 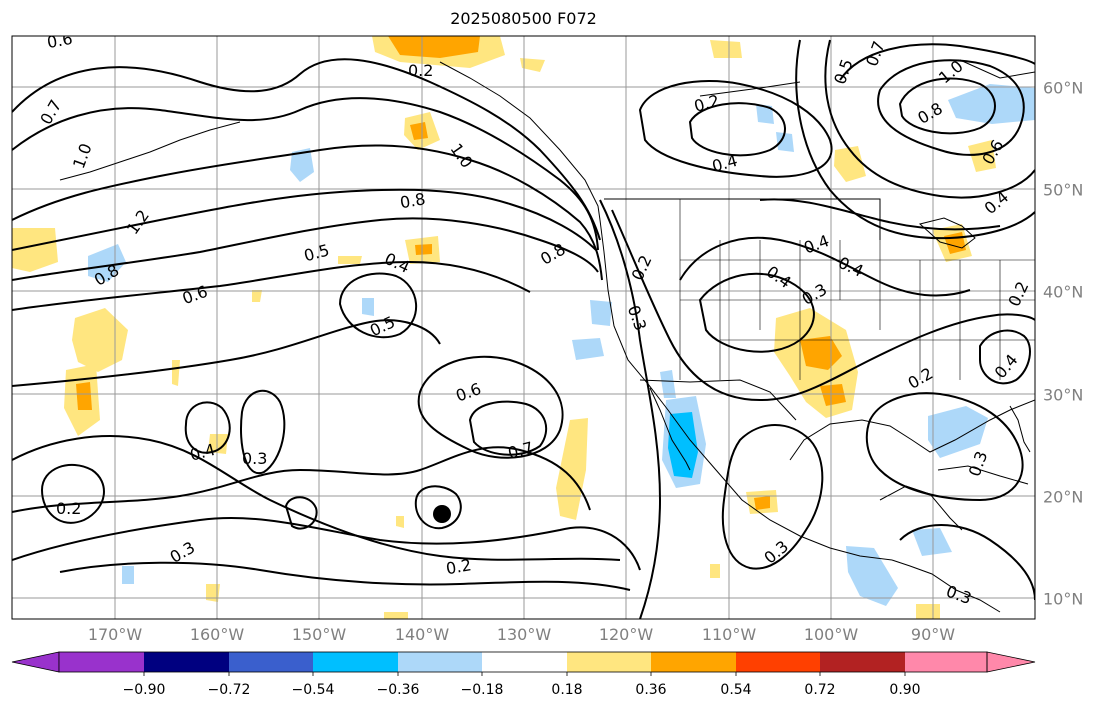 What do you see at coordinates (718, 400) in the screenshot?
I see `us-mexico-border` at bounding box center [718, 400].